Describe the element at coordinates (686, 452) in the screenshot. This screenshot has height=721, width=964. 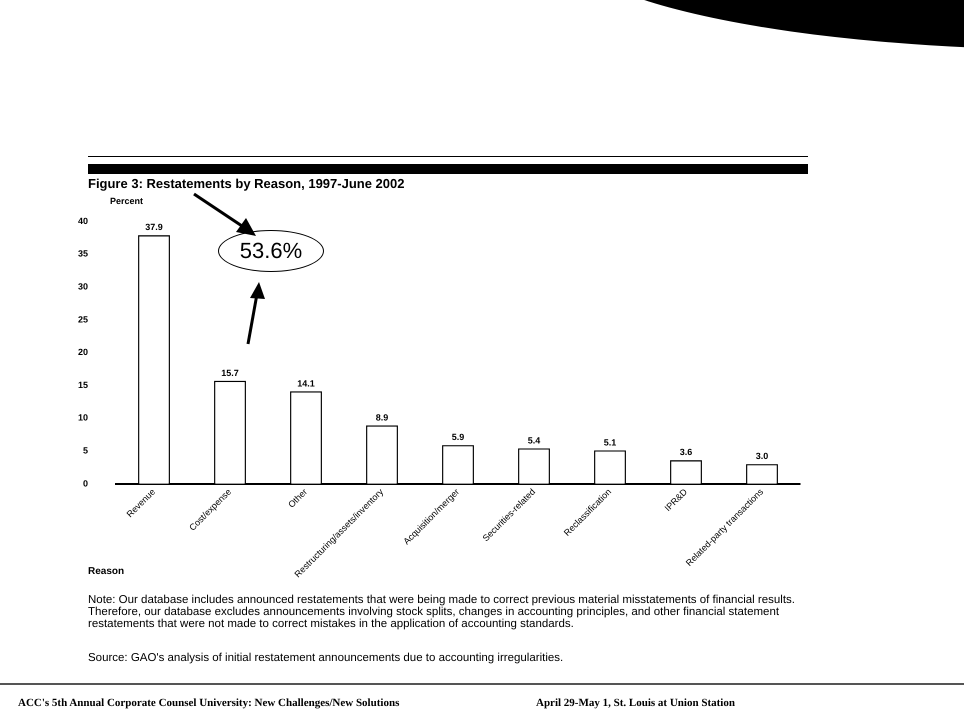
I see `data-label: 3.6` at that location.